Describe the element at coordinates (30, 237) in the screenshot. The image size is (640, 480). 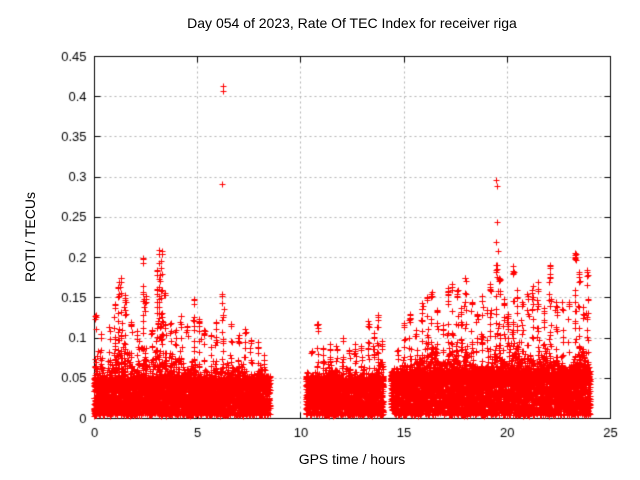
I see `y-axis-label: ROTI / TECUs` at that location.